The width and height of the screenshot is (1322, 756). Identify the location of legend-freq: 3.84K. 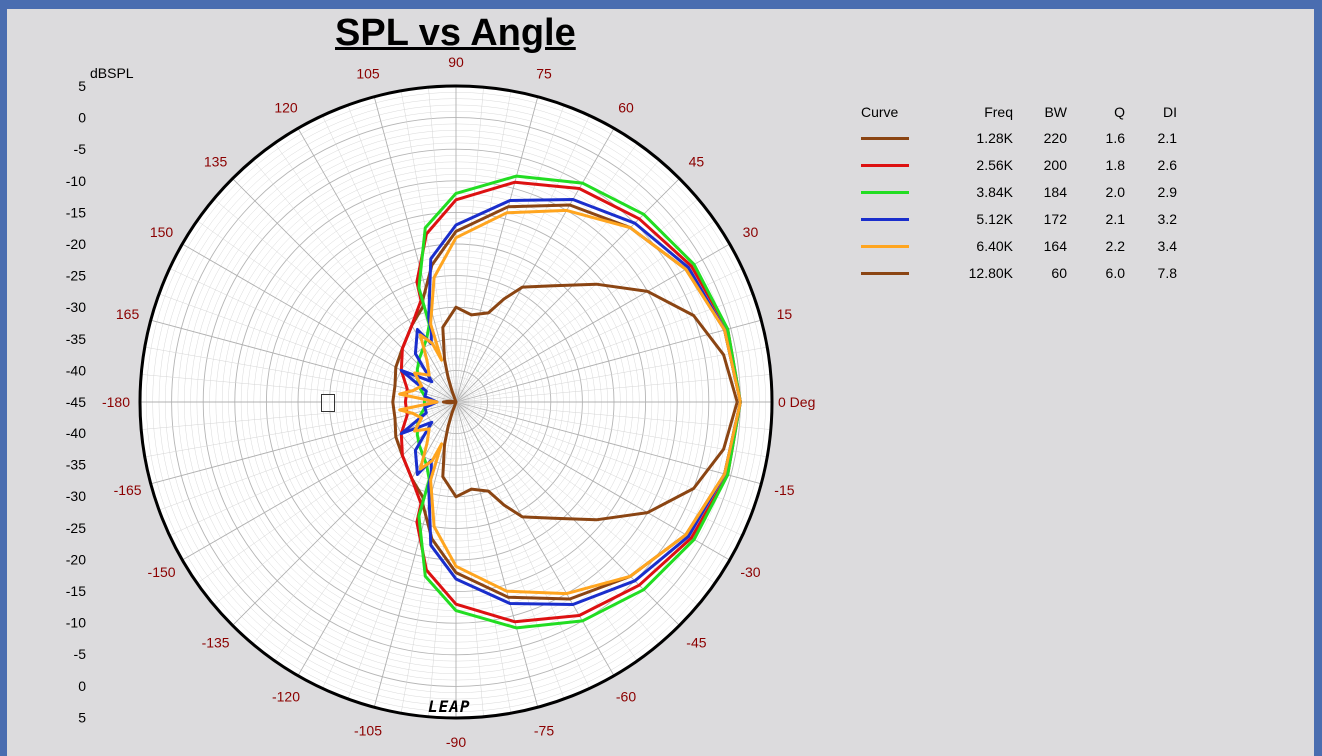
(994, 191).